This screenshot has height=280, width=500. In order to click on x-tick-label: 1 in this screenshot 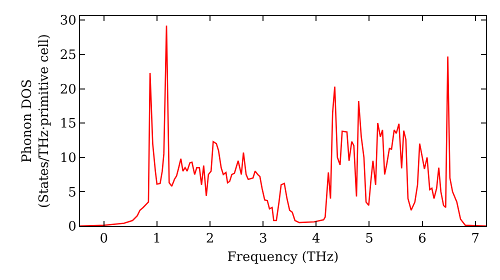, I will do `click(157, 239)`.